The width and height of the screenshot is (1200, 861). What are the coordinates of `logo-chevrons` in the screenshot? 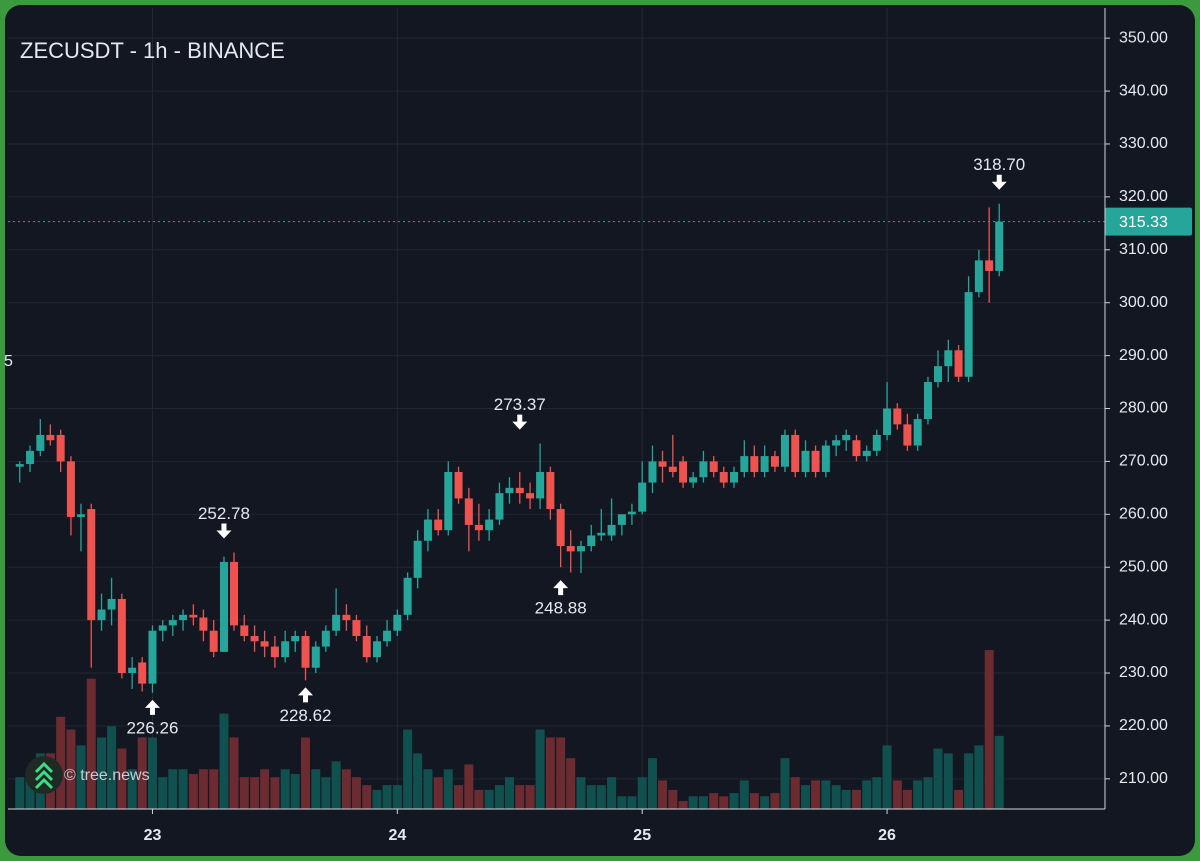 It's located at (44, 775).